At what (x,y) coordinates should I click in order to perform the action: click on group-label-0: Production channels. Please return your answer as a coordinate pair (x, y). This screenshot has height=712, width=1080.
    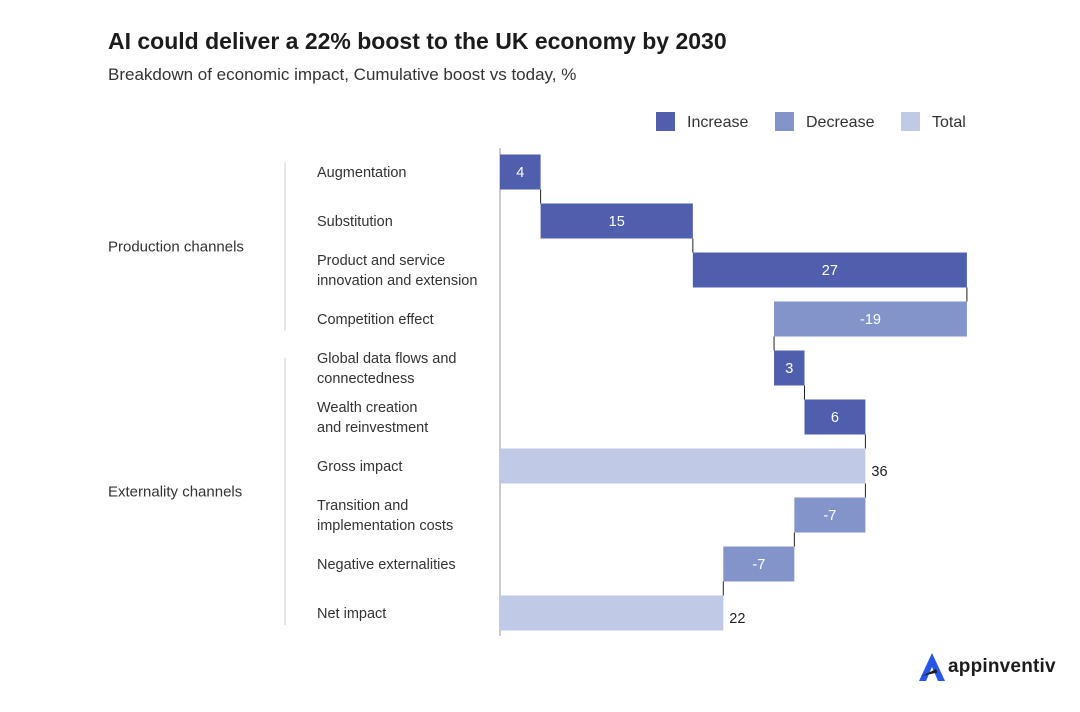
    Looking at the image, I should click on (176, 247).